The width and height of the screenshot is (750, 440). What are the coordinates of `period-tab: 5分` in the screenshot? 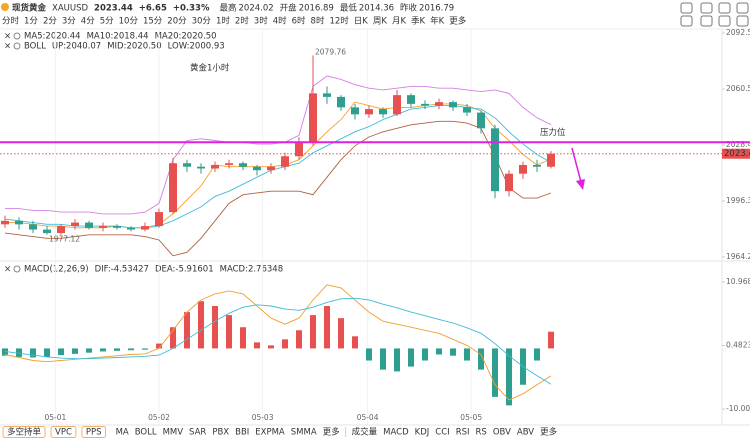 It's located at (107, 22).